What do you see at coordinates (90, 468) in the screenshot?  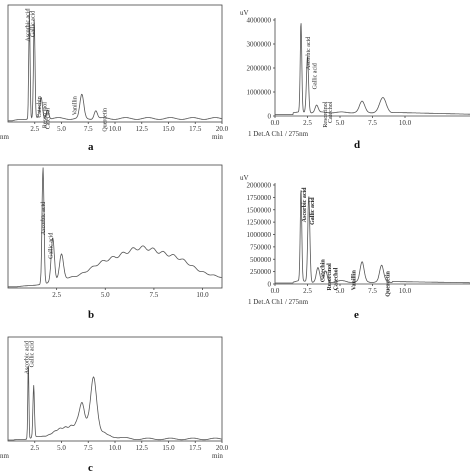 I see `panel-c-letter: c` at bounding box center [90, 468].